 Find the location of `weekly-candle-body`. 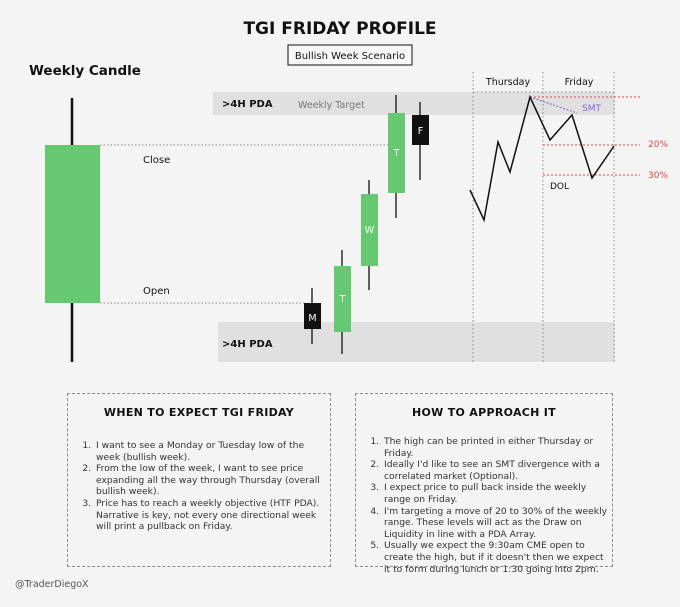

weekly-candle-body is located at coordinates (72, 224).